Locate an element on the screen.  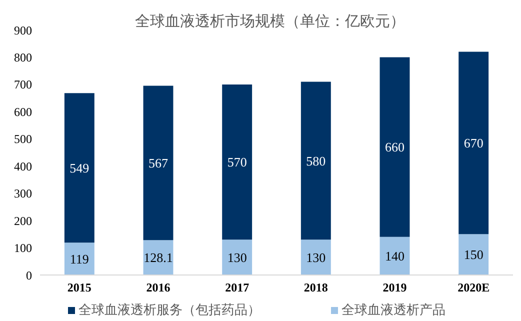
y-tick-label: 700 is located at coordinates (23, 85).